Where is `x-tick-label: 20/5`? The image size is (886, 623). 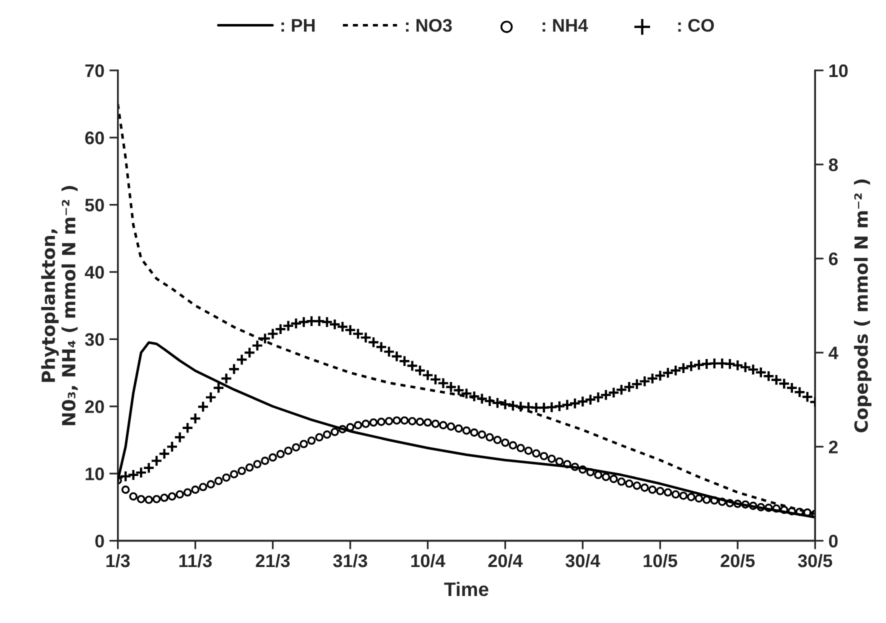
x-tick-label: 20/5 is located at coordinates (737, 561).